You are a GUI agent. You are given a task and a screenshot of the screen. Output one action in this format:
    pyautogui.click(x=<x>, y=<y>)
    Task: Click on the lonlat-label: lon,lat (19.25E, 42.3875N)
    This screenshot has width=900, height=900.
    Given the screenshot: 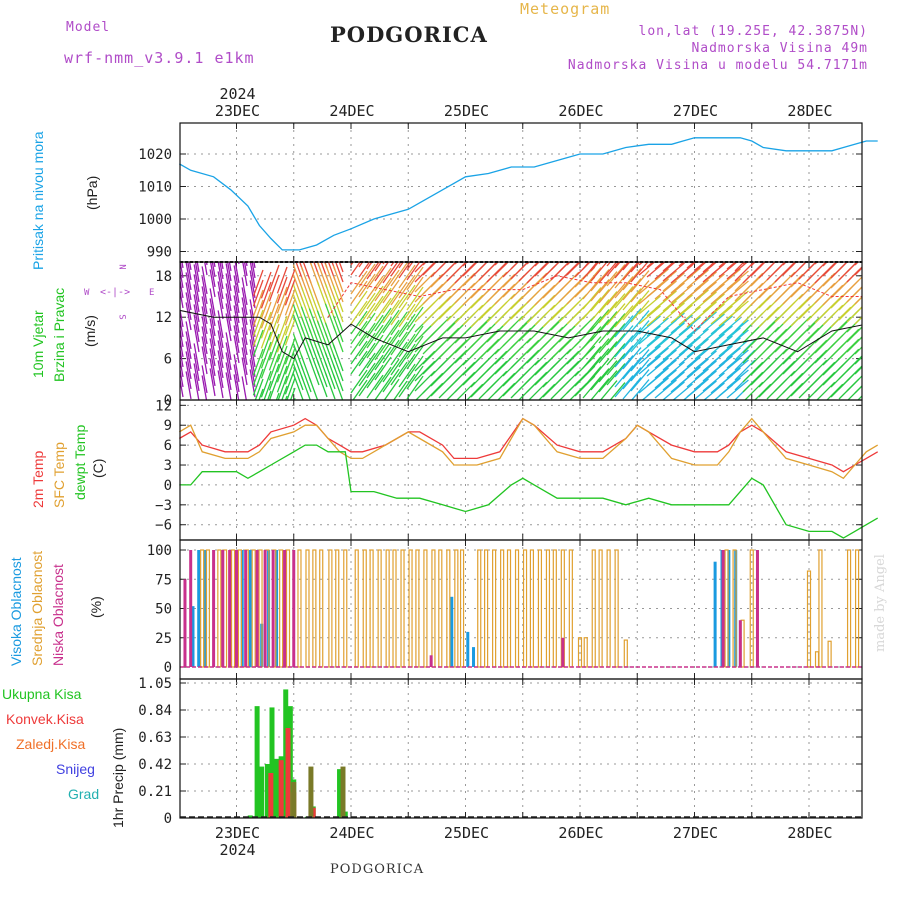 What is the action you would take?
    pyautogui.click(x=753, y=31)
    